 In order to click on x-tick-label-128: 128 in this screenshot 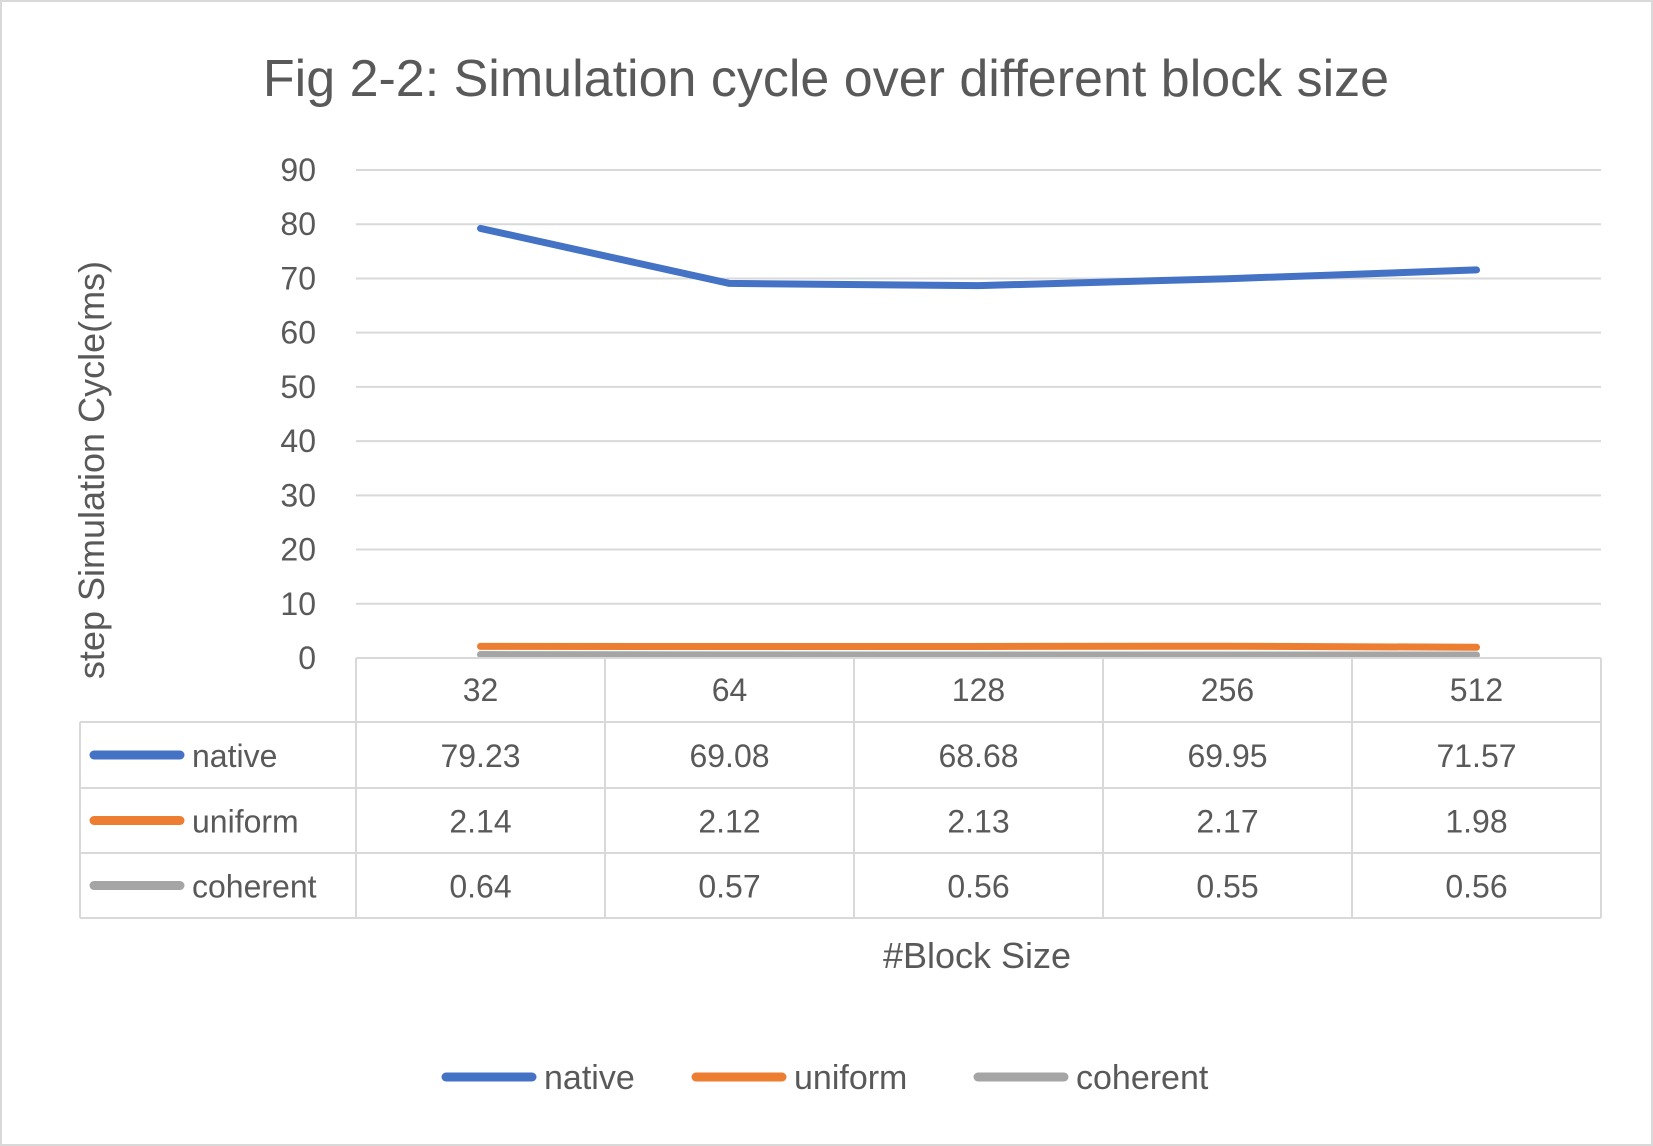, I will do `click(978, 690)`.